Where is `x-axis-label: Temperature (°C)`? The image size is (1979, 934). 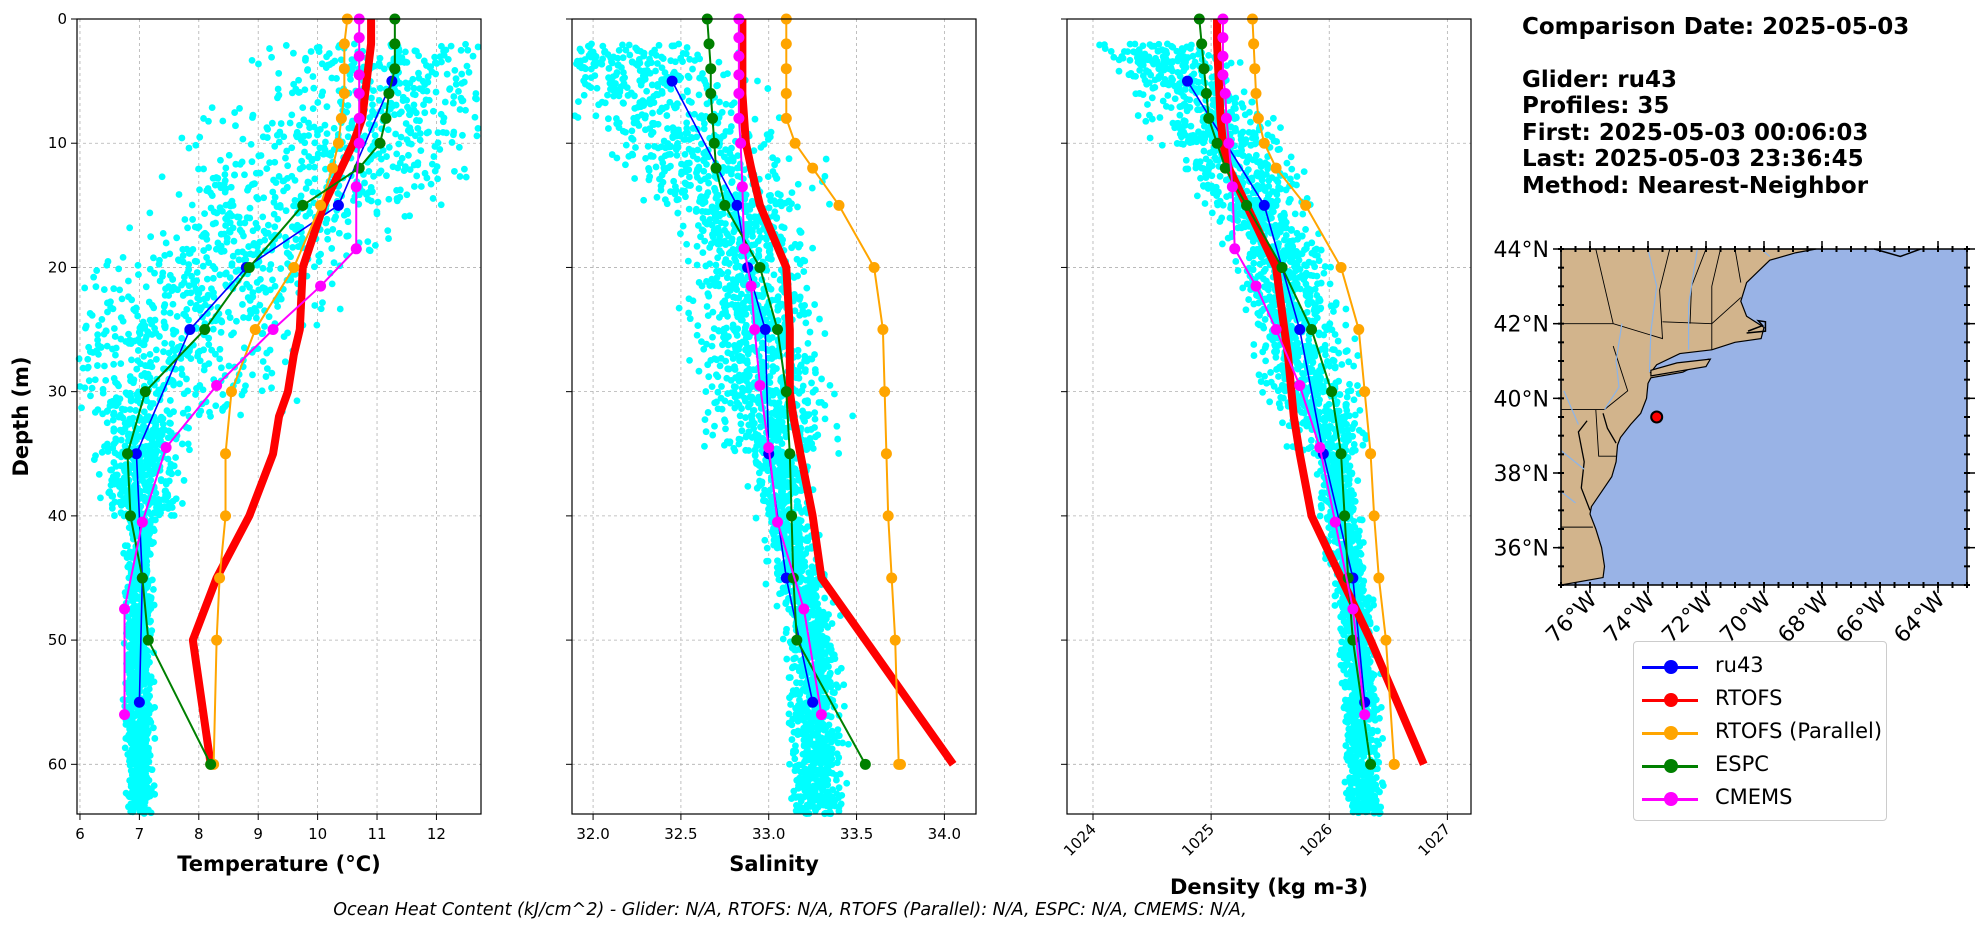 x-axis-label: Temperature (°C) is located at coordinates (278, 864).